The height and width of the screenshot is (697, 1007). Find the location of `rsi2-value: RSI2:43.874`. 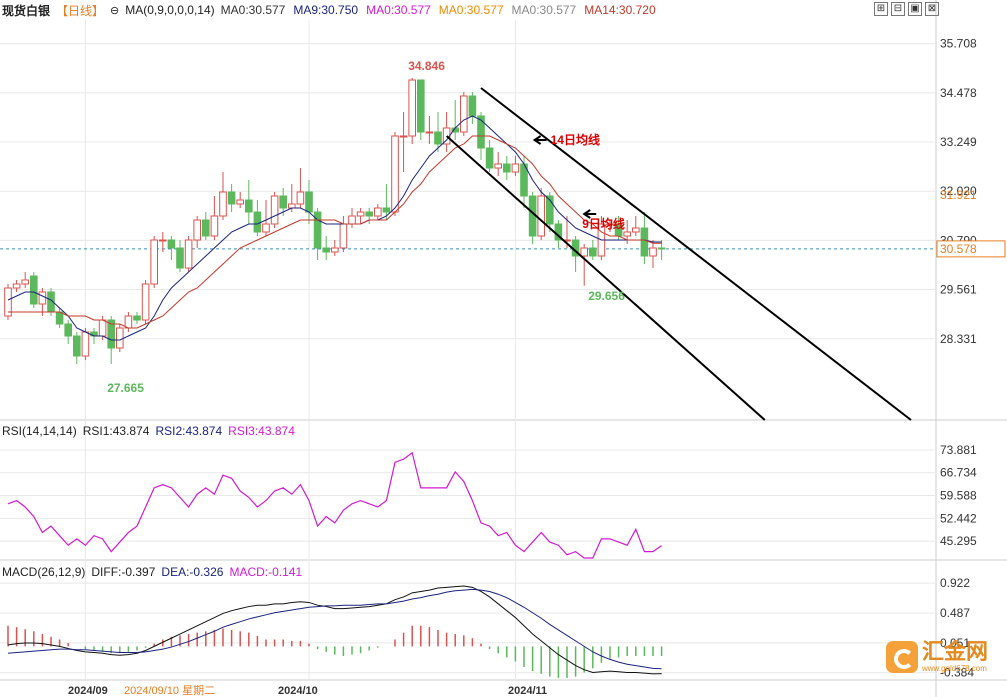

rsi2-value: RSI2:43.874 is located at coordinates (189, 431).